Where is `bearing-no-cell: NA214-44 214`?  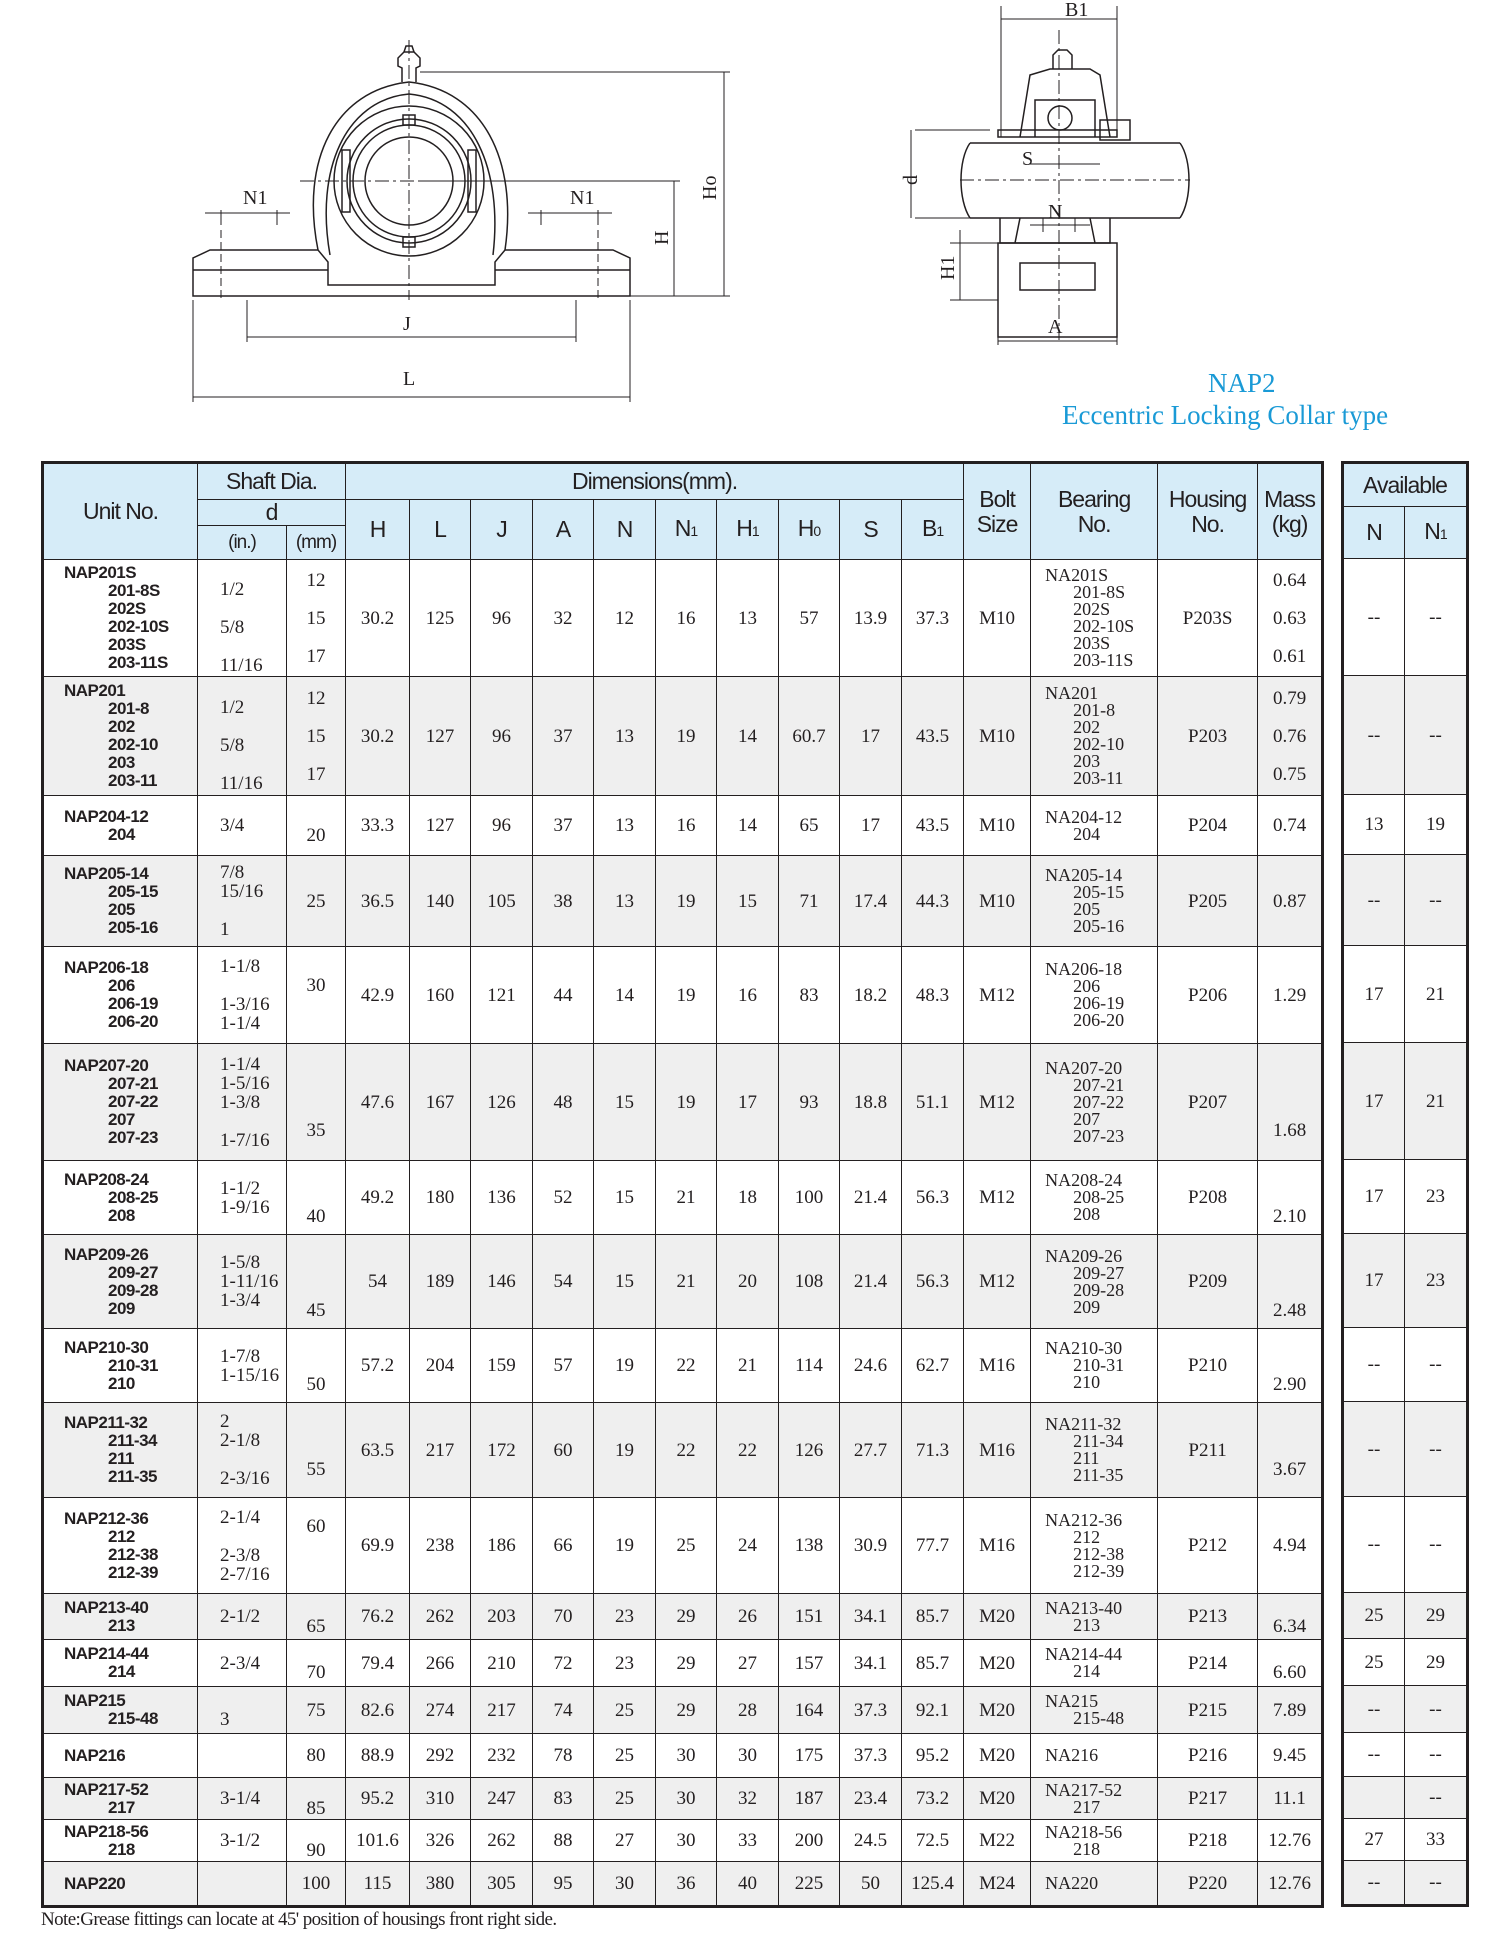
bearing-no-cell: NA214-44 214 is located at coordinates (1094, 1663).